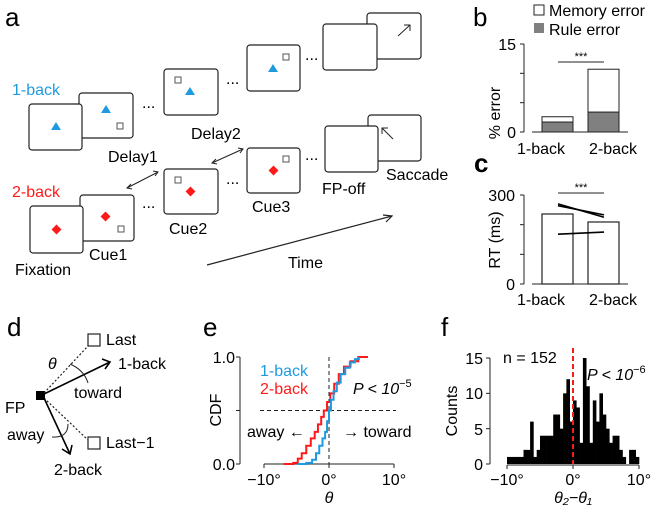 The height and width of the screenshot is (511, 654). Describe the element at coordinates (142, 364) in the screenshot. I see `label-1back: 1-back` at that location.